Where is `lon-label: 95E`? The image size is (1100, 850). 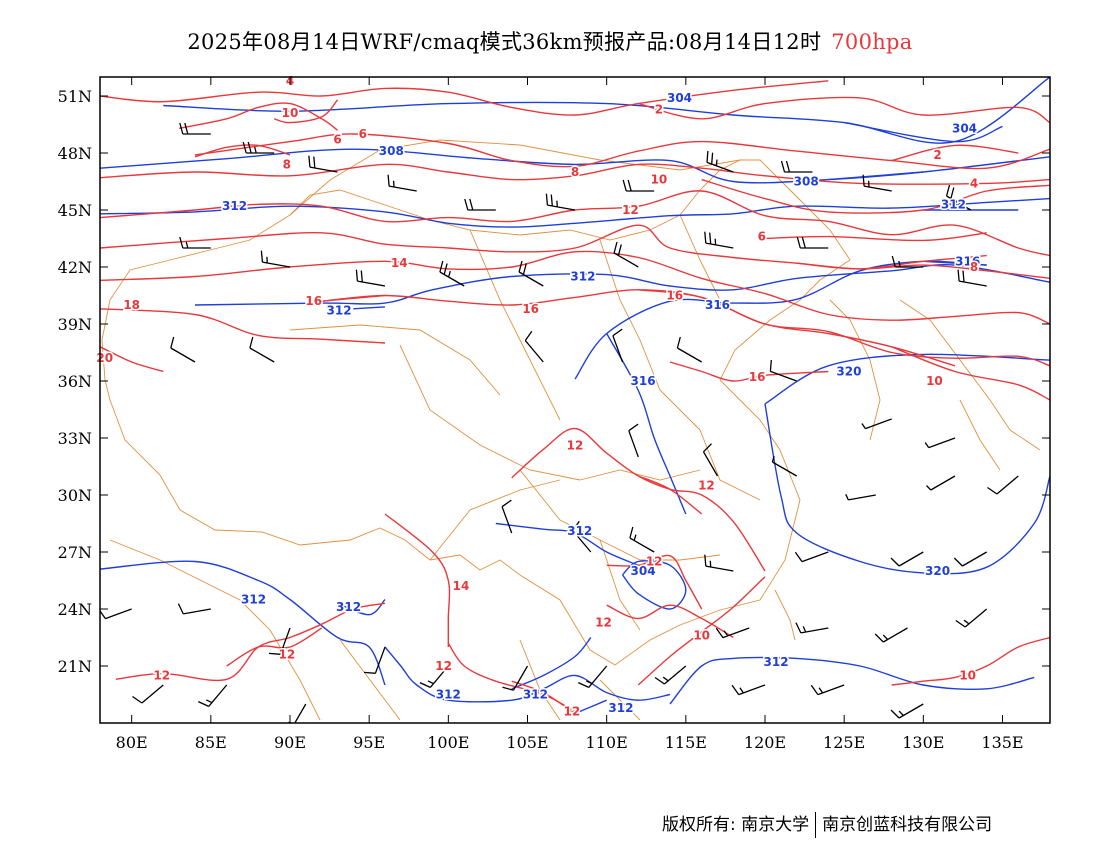 lon-label: 95E is located at coordinates (369, 742).